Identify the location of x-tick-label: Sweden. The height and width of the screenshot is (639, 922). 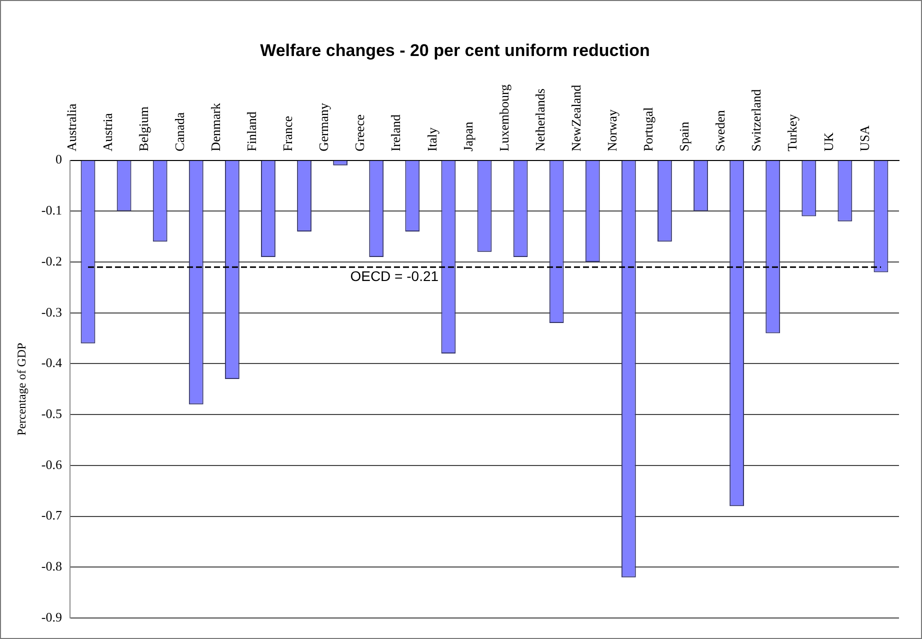
(720, 131).